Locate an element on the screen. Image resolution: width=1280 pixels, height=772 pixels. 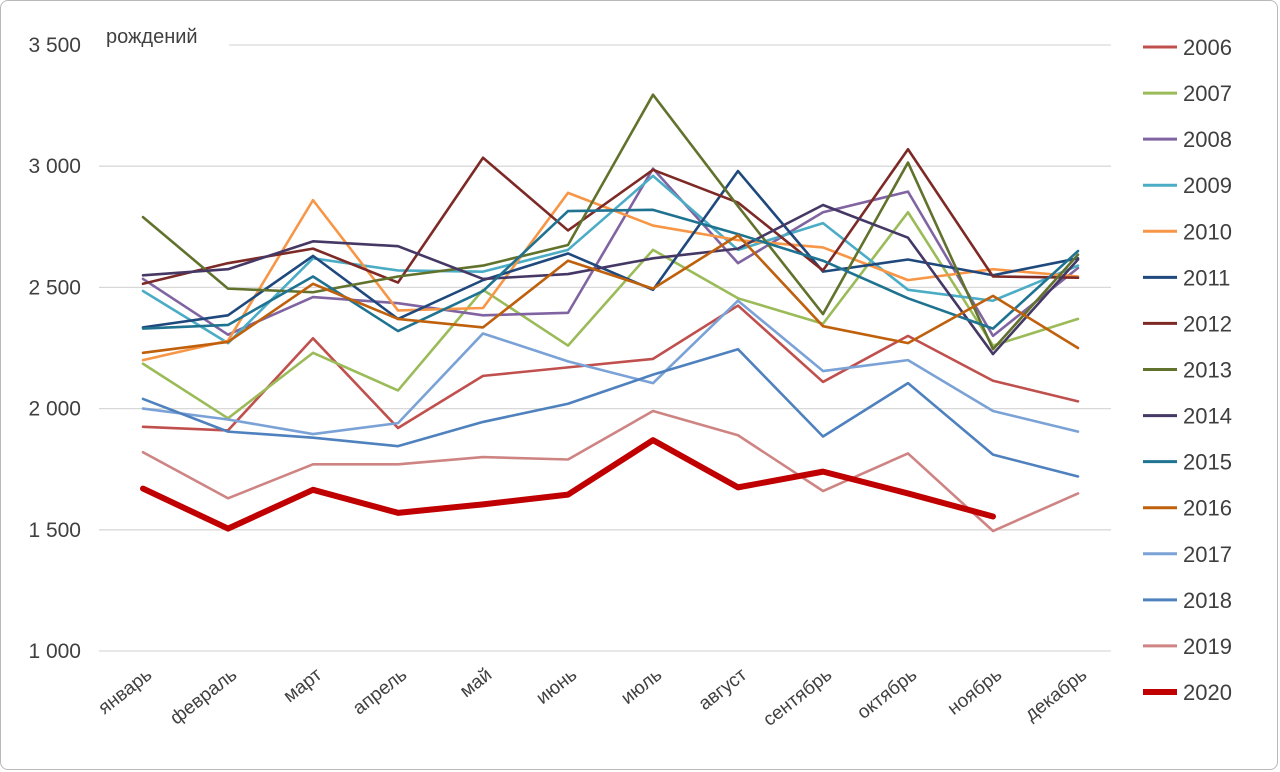
series-line-2012 is located at coordinates (610, 216).